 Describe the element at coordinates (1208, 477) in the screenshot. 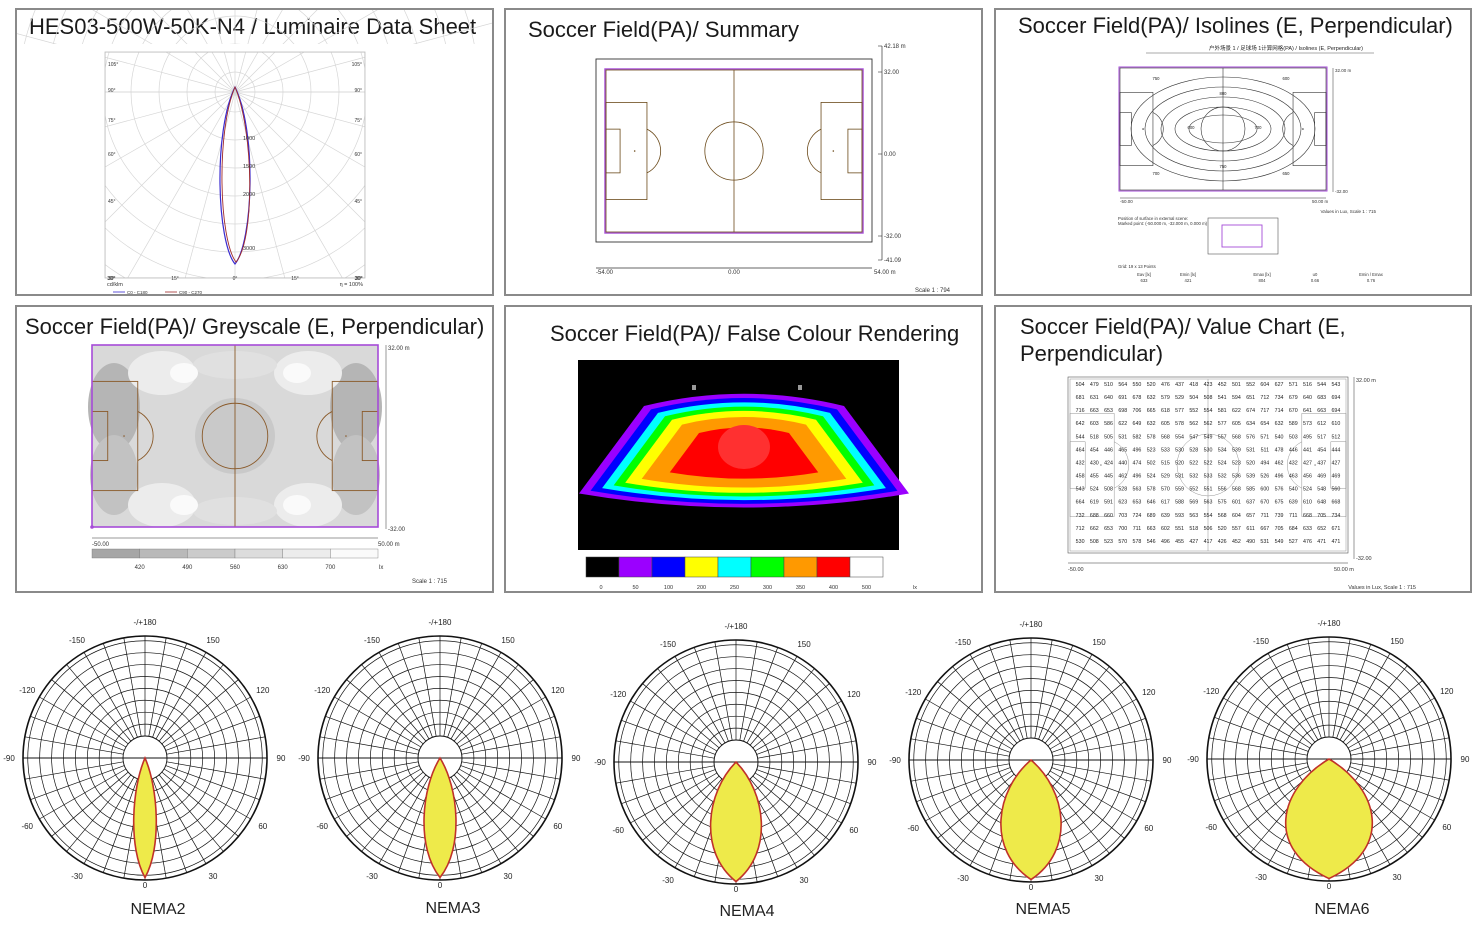

I see `valuechart-cell-value: 533` at that location.